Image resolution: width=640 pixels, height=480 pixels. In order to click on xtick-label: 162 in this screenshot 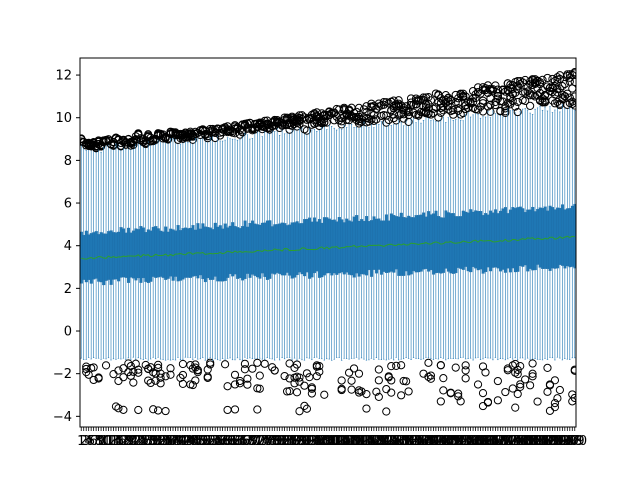, I will do `click(480, 441)`.